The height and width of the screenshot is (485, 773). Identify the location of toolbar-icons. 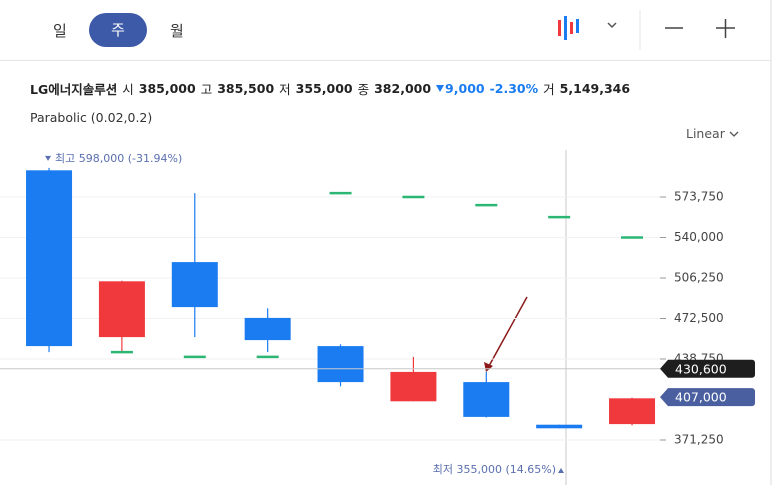
(645, 30).